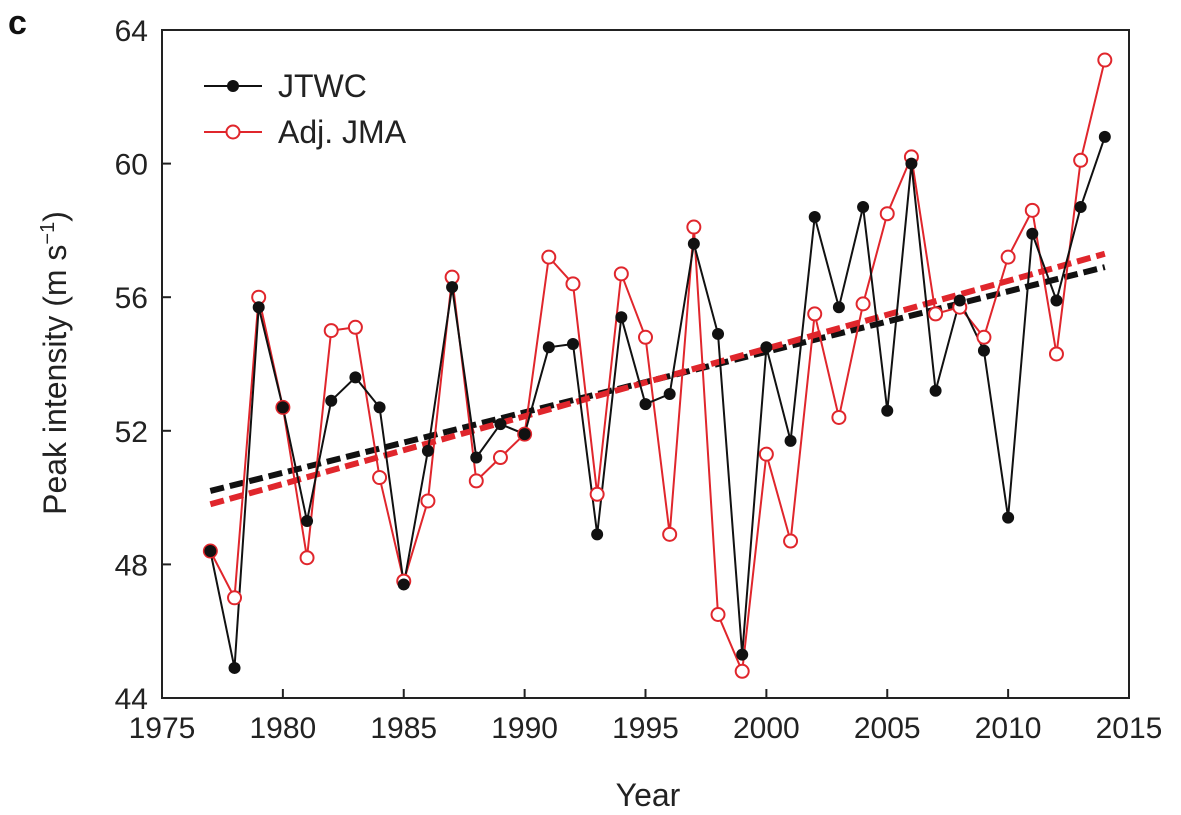 This screenshot has width=1181, height=815. Describe the element at coordinates (55, 216) in the screenshot. I see `y-axis-title-close: )` at that location.